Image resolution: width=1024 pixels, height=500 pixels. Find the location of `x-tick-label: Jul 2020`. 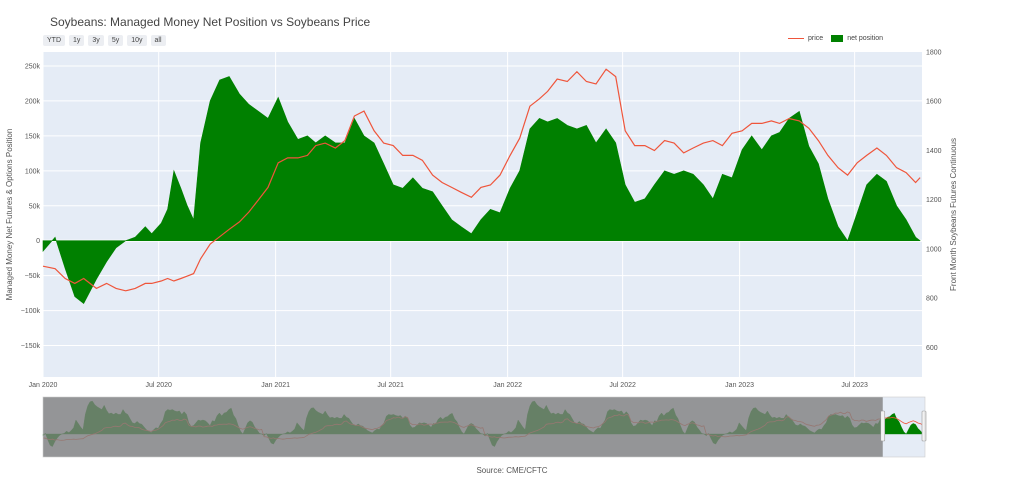

x-tick-label: Jul 2020 is located at coordinates (158, 385).